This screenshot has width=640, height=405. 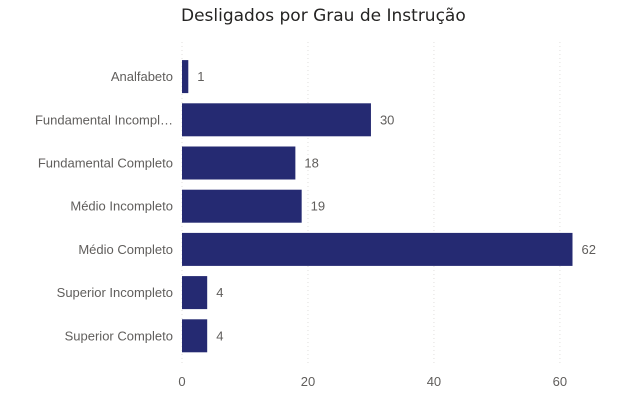 What do you see at coordinates (181, 381) in the screenshot?
I see `x-tick-label: 0` at bounding box center [181, 381].